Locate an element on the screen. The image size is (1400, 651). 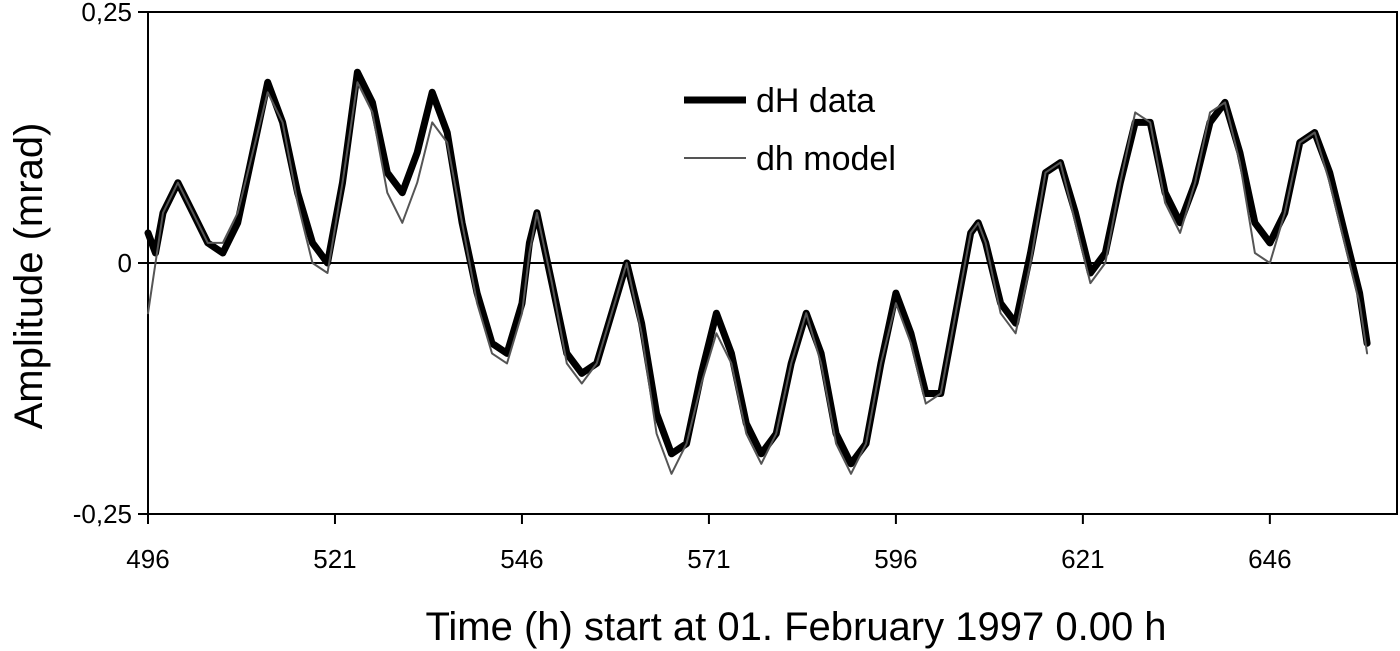
x-tick-label: 546 is located at coordinates (521, 559).